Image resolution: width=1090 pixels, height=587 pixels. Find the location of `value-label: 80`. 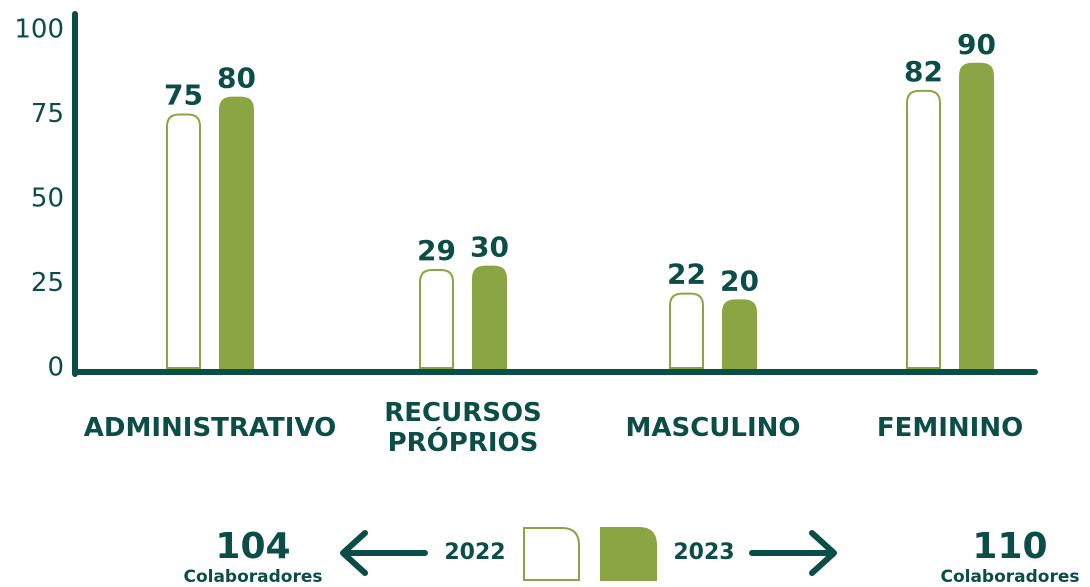

value-label: 80 is located at coordinates (236, 78).